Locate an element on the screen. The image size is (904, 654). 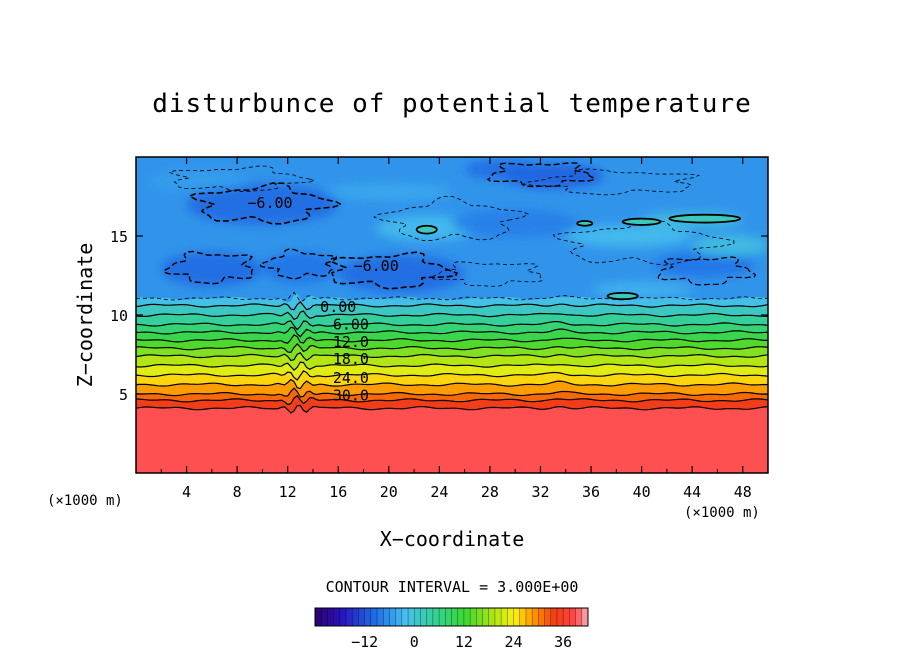
contour-label-2: 0.00 is located at coordinates (338, 307).